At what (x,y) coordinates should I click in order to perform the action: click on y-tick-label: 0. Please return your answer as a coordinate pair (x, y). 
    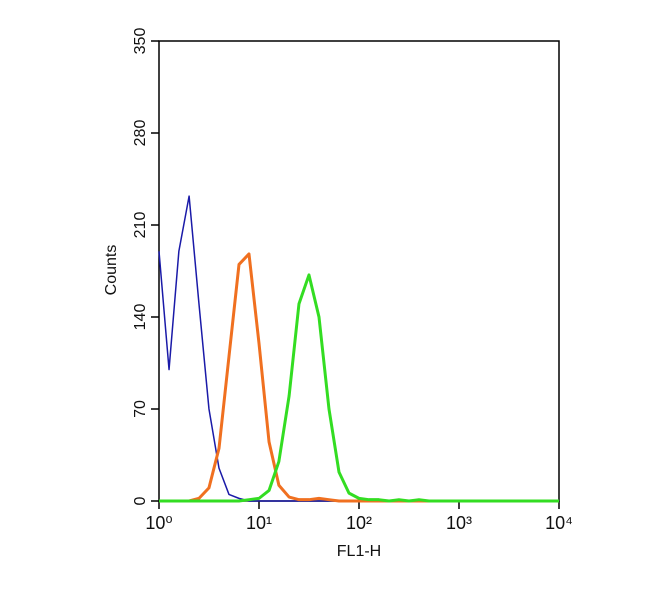
    Looking at the image, I should click on (140, 500).